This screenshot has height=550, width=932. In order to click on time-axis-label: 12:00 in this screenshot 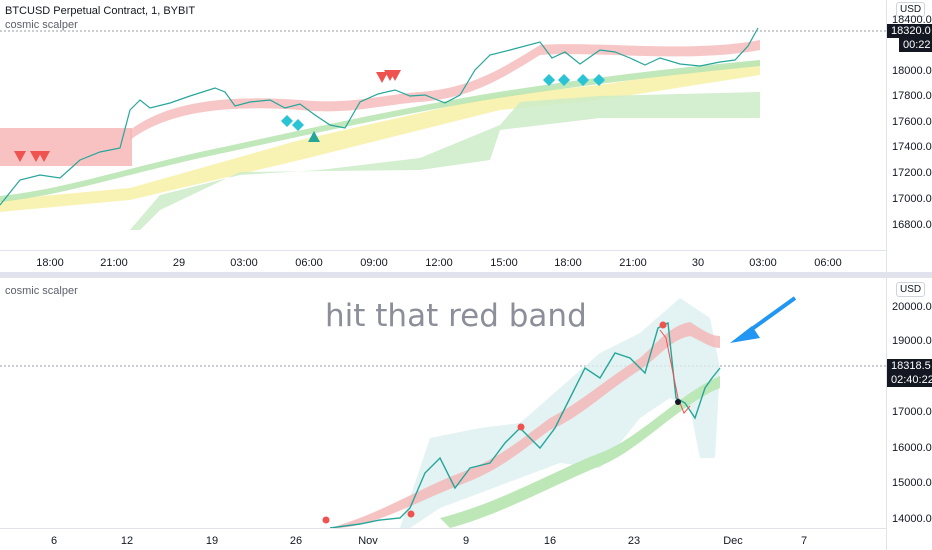, I will do `click(439, 263)`.